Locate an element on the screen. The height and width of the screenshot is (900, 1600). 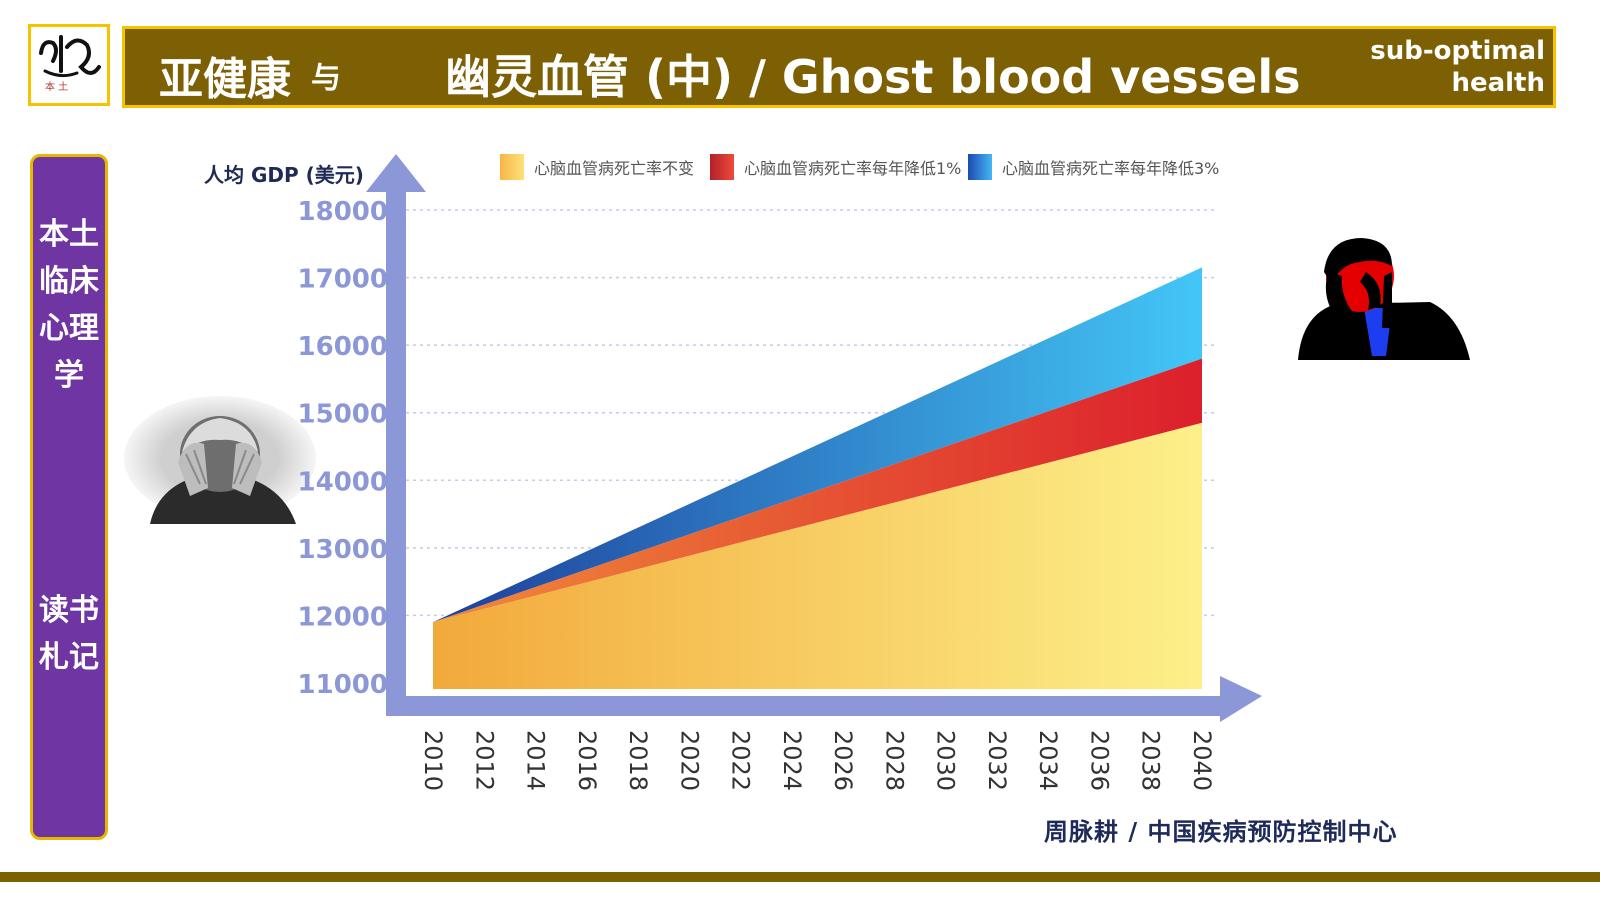
x-tick-label: 2018 is located at coordinates (638, 760).